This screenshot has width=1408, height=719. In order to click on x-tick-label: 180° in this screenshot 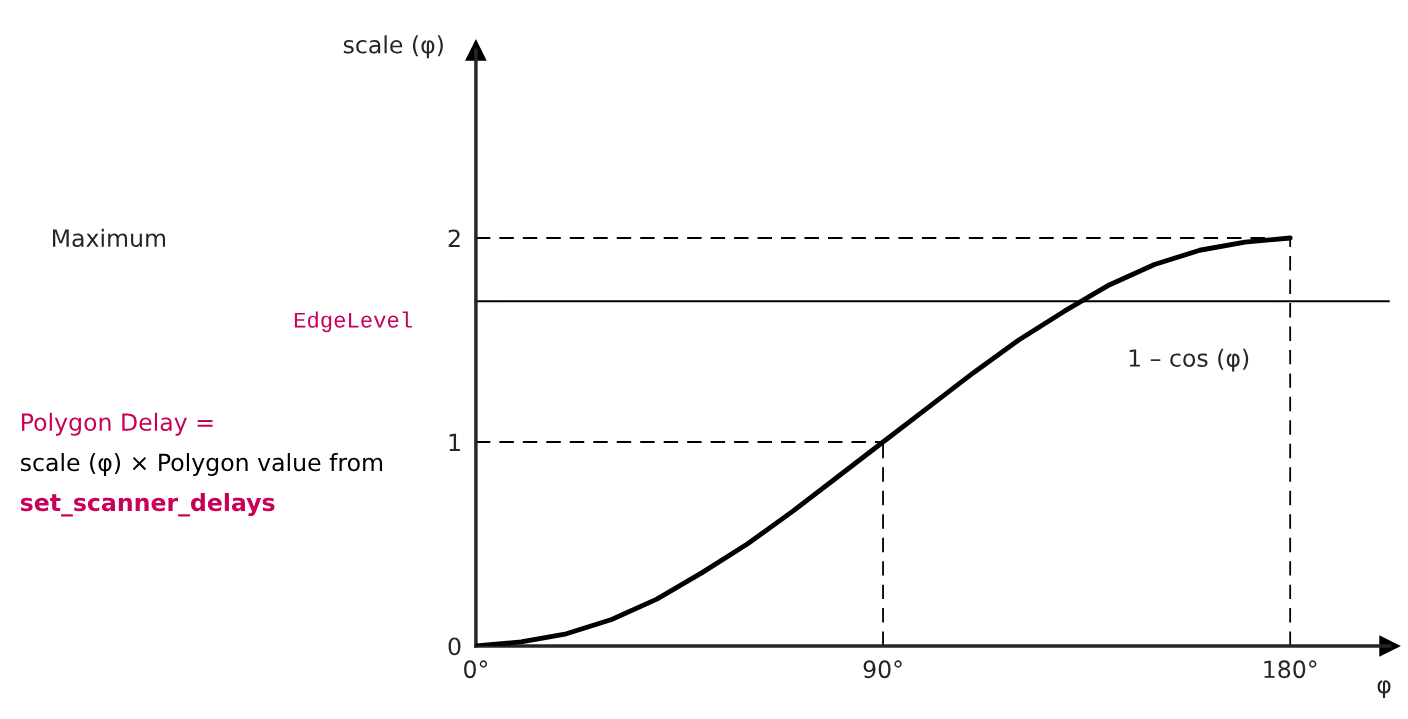, I will do `click(1290, 669)`.